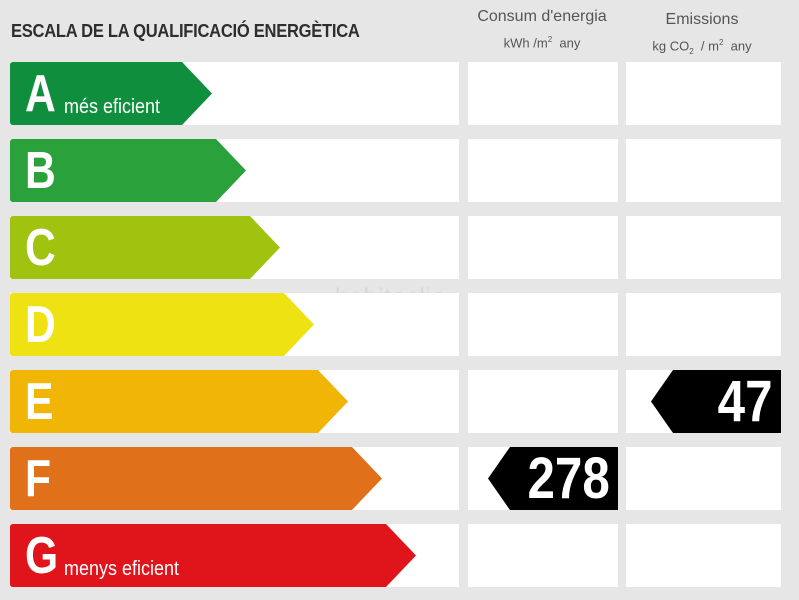  Describe the element at coordinates (112, 107) in the screenshot. I see `rating-label: més eficient` at that location.